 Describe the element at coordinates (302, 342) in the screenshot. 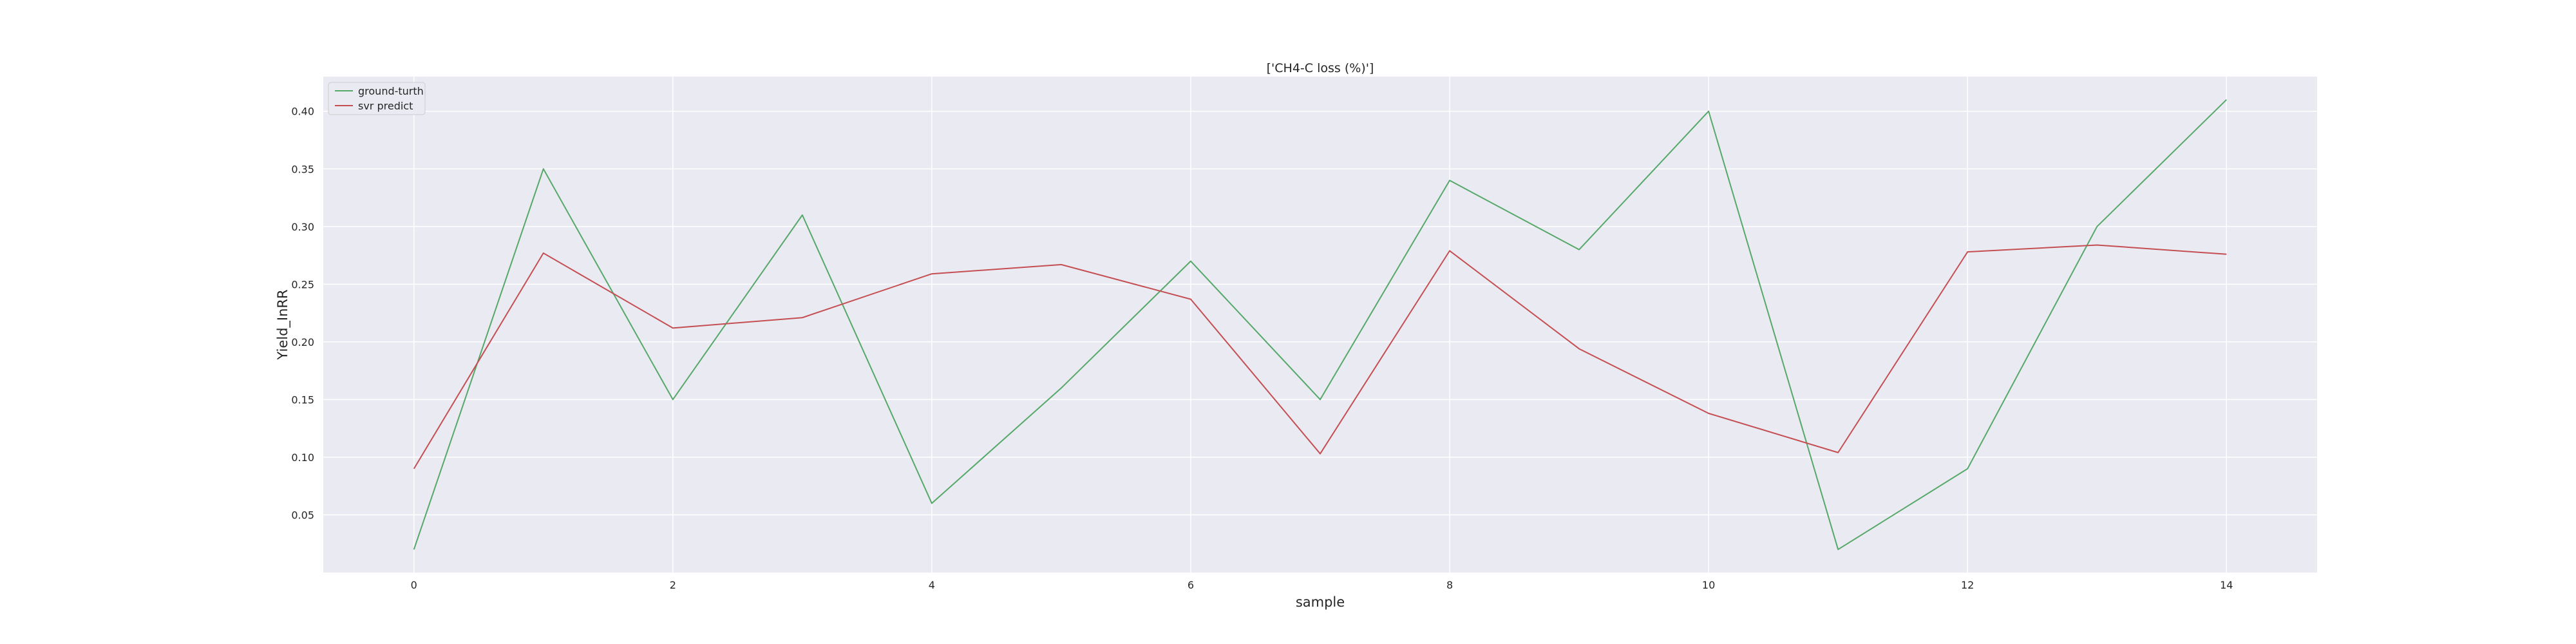

I see `y-tick-label: 0.20` at that location.